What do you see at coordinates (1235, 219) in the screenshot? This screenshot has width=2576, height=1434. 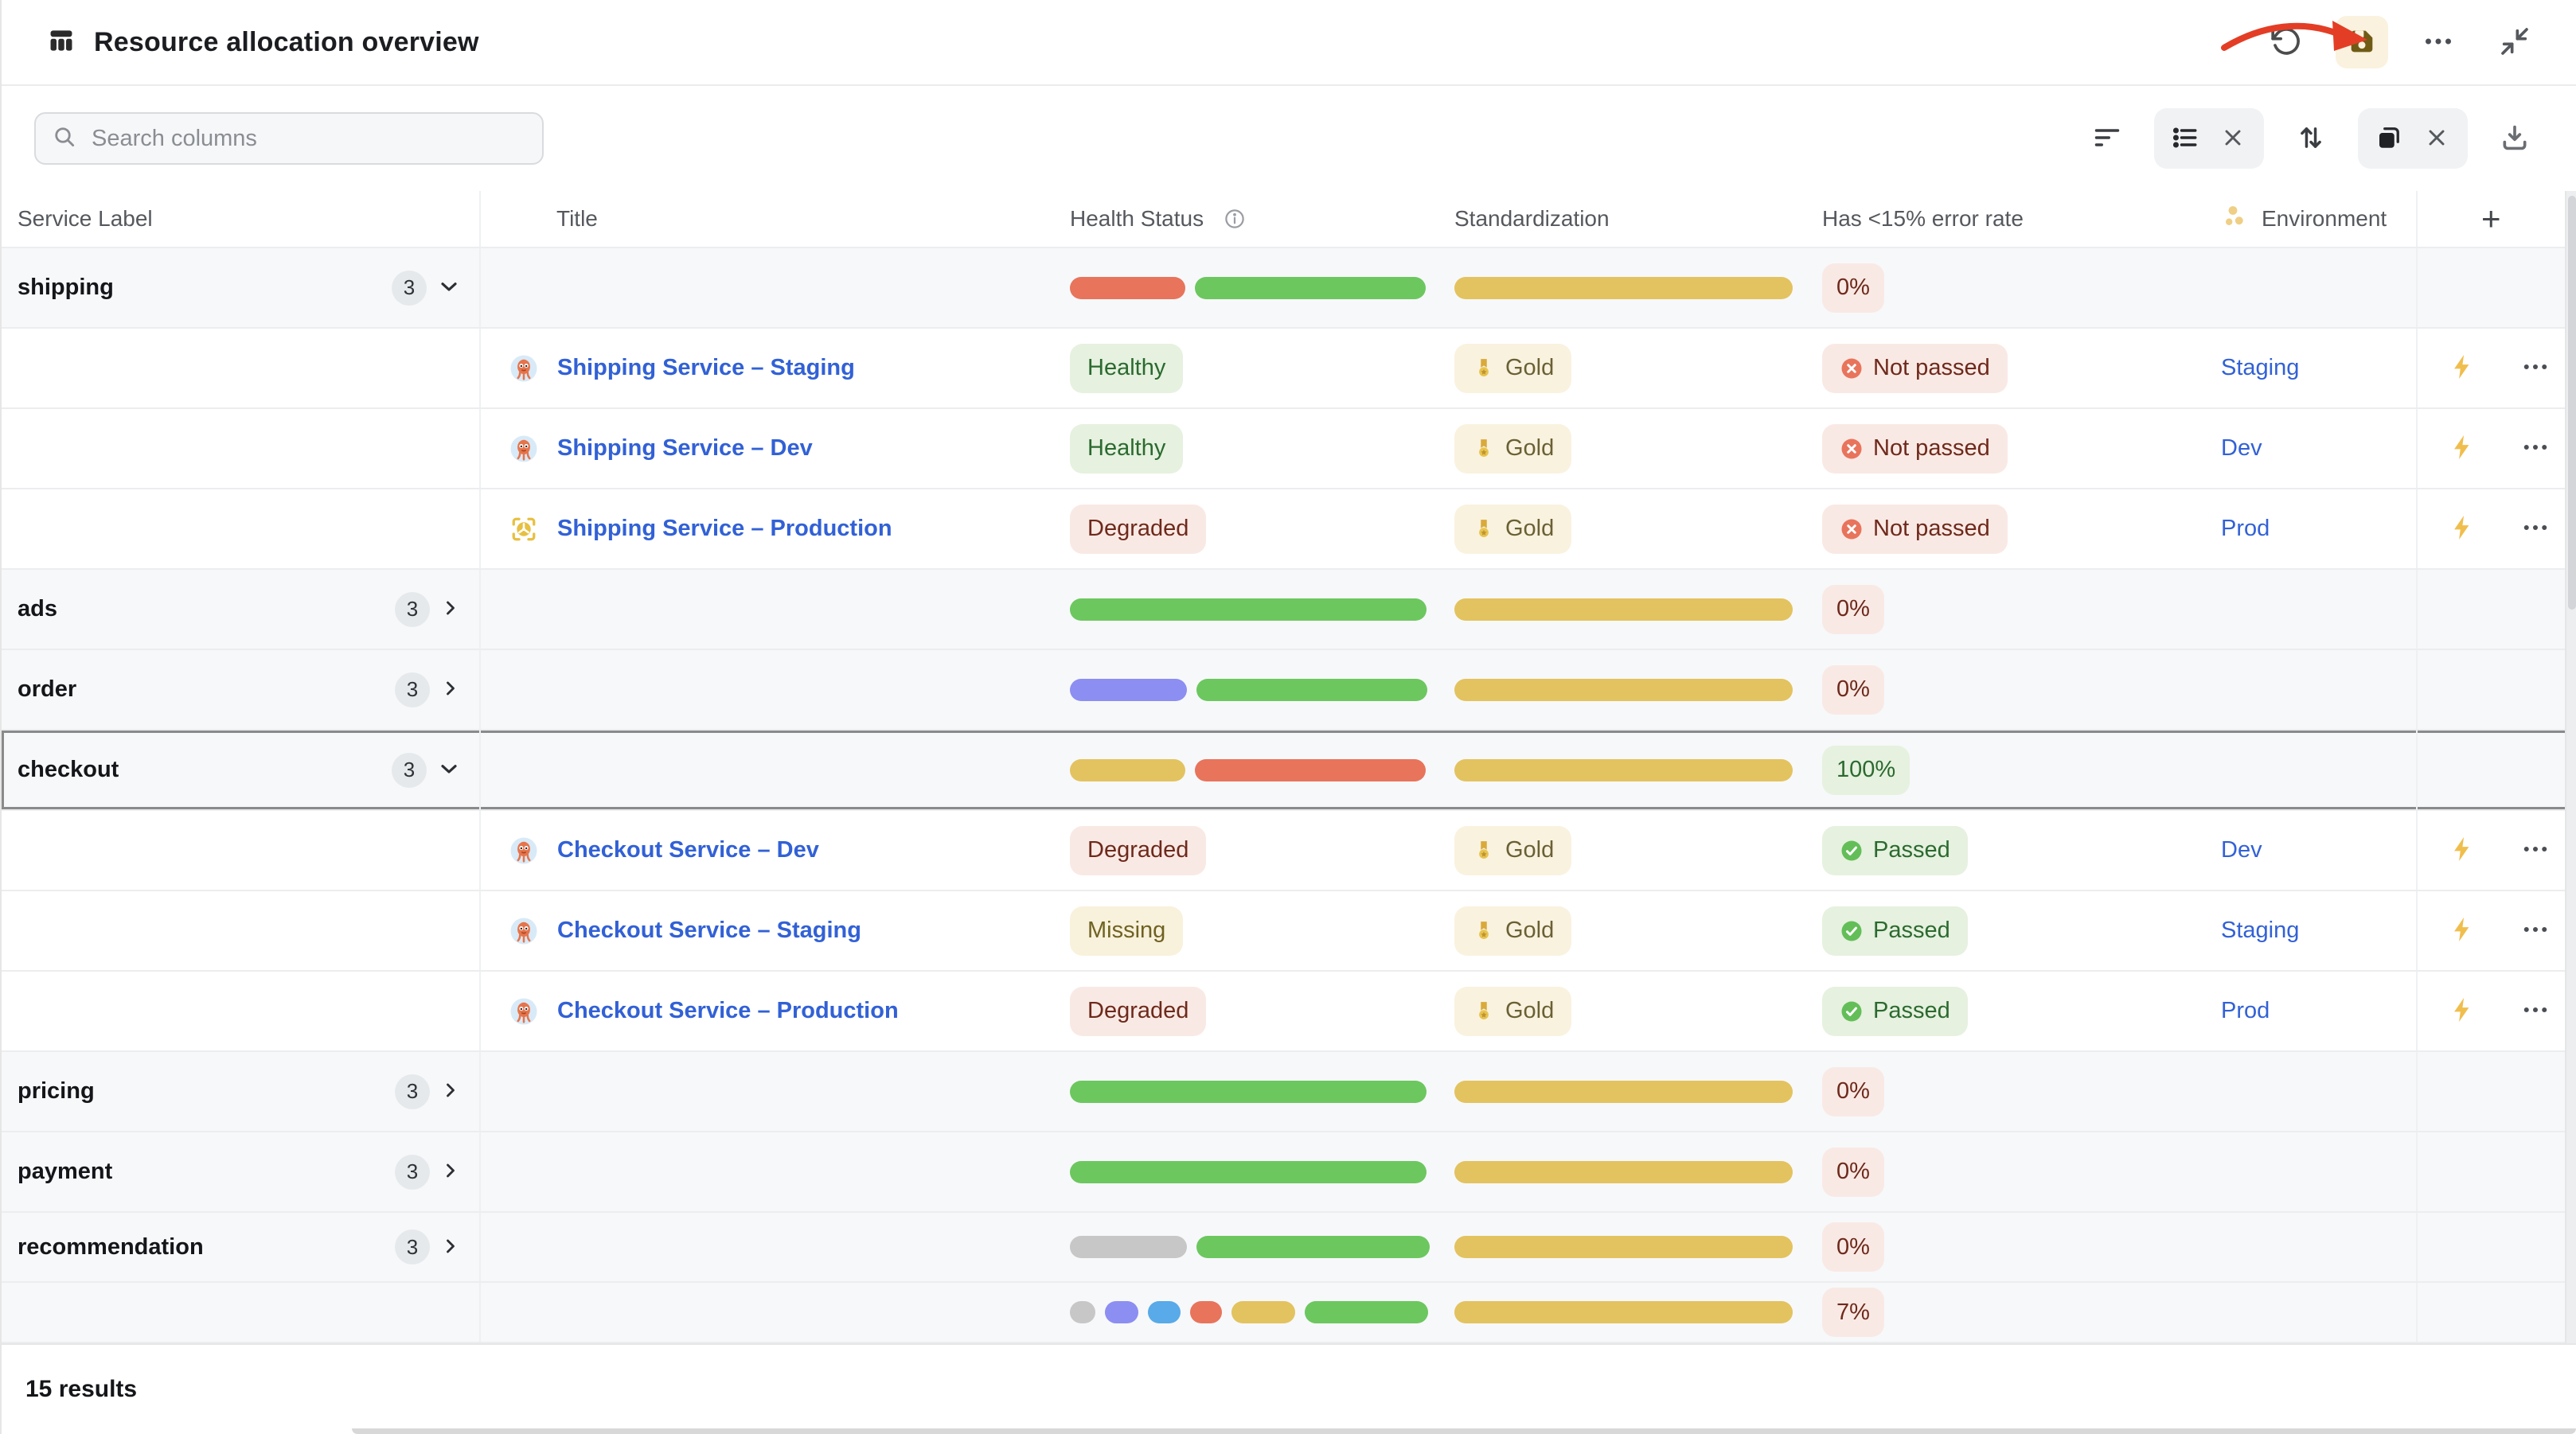 I see `info-icon` at bounding box center [1235, 219].